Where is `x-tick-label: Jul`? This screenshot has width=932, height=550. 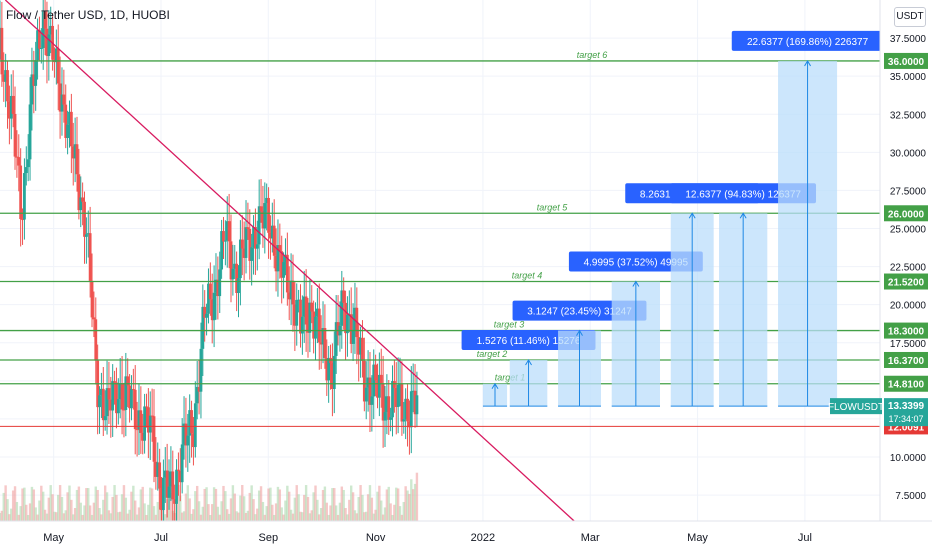 x-tick-label: Jul is located at coordinates (805, 538).